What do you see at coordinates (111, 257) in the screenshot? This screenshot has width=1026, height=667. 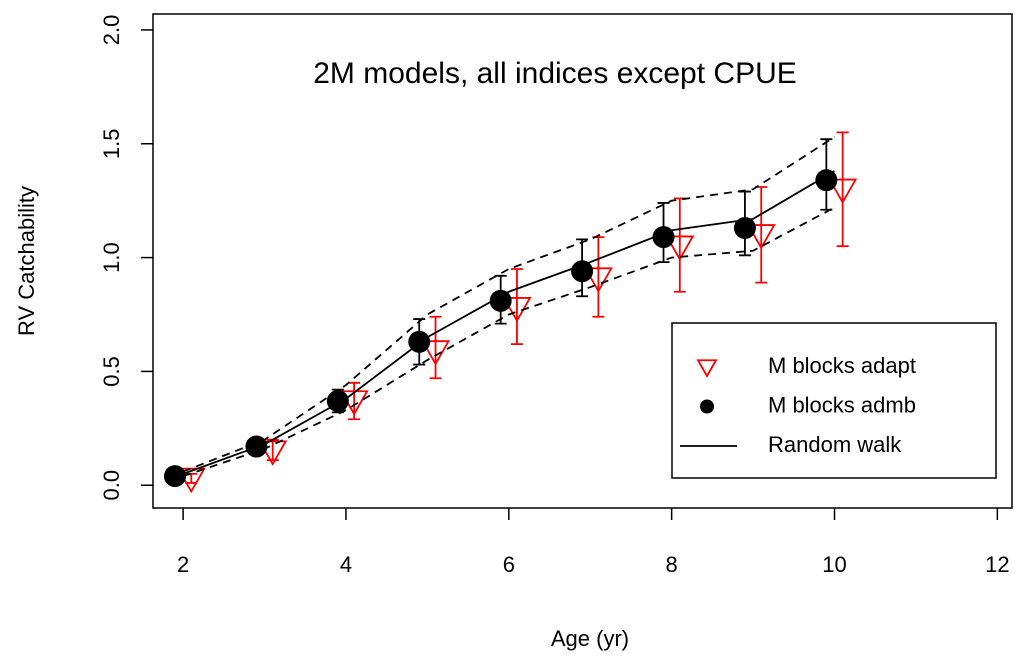 I see `y-tick-label: 1.0` at bounding box center [111, 257].